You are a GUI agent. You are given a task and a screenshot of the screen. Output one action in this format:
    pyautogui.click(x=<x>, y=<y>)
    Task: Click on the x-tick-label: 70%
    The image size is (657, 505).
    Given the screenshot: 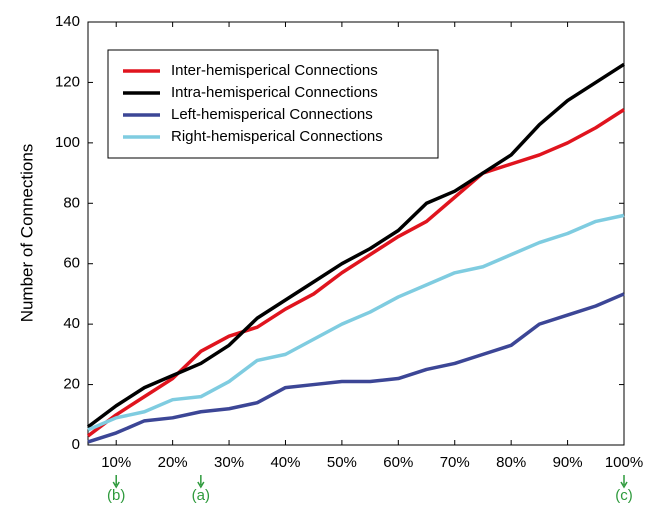 What is the action you would take?
    pyautogui.click(x=455, y=462)
    